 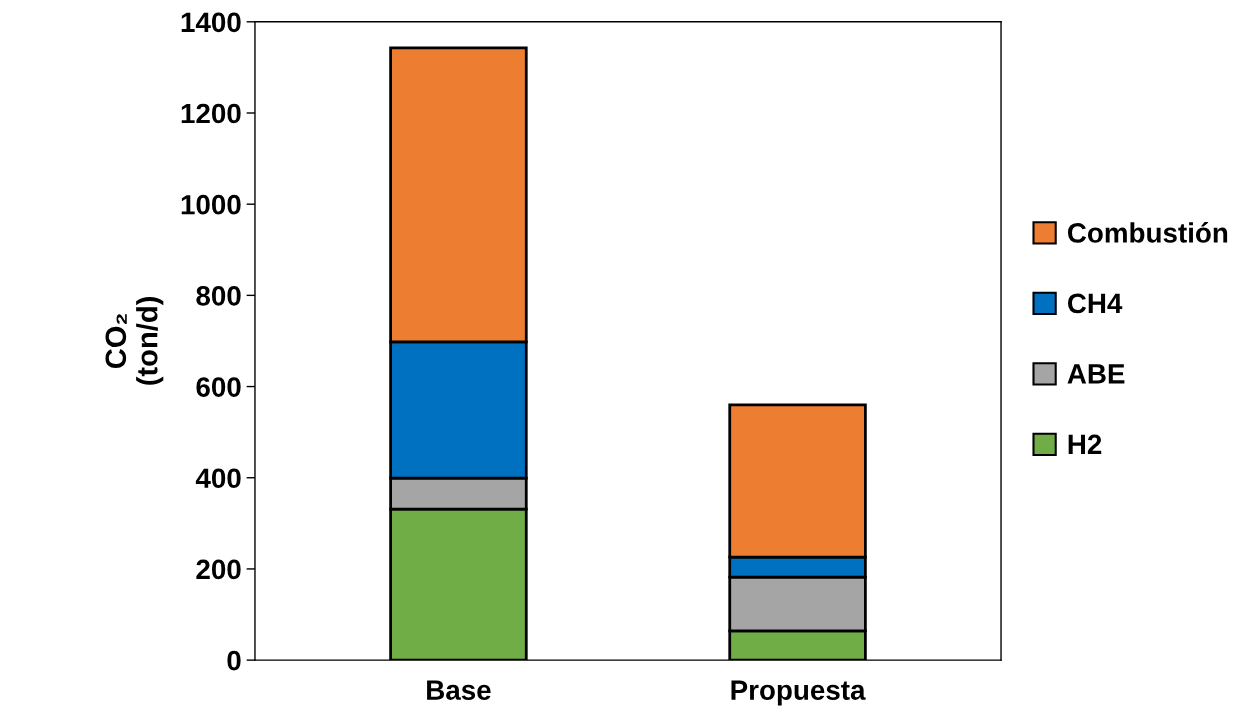 What do you see at coordinates (218, 296) in the screenshot?
I see `y-tick-label: 800` at bounding box center [218, 296].